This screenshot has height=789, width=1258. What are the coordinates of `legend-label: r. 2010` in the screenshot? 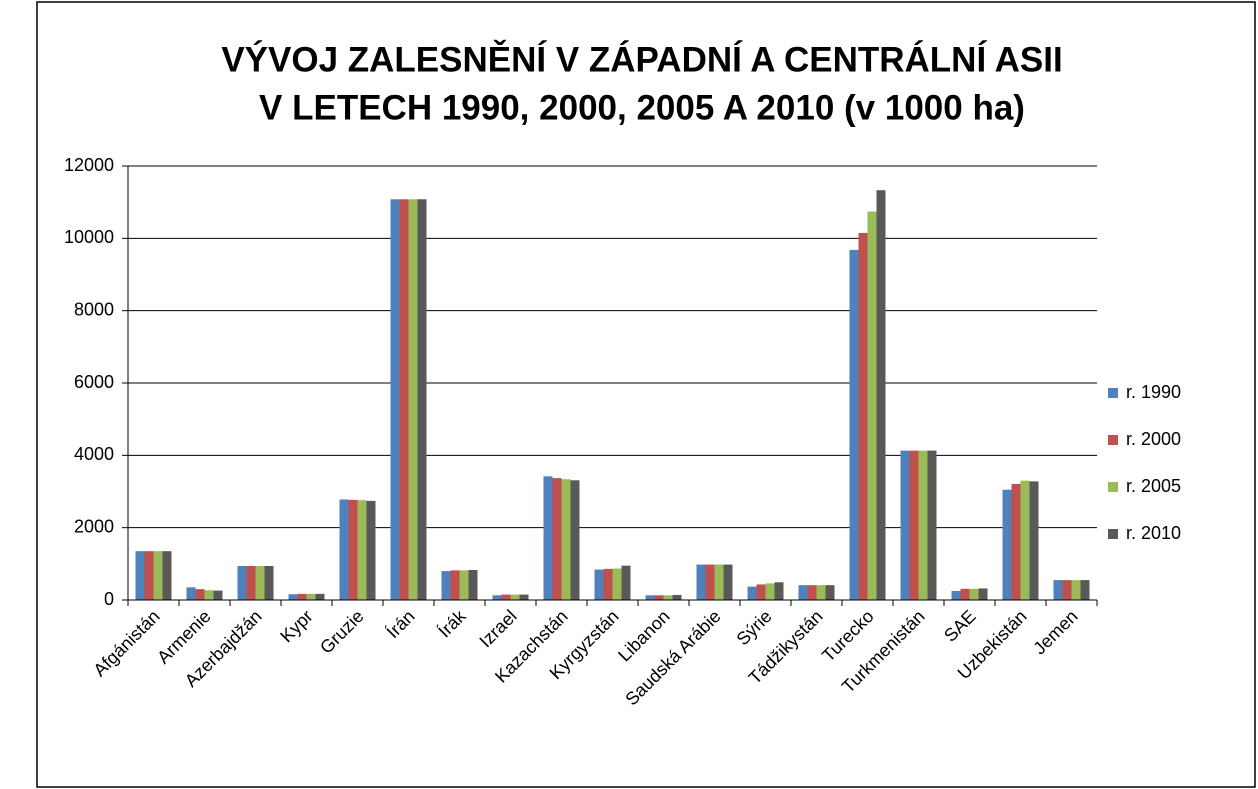 It's located at (1153, 533).